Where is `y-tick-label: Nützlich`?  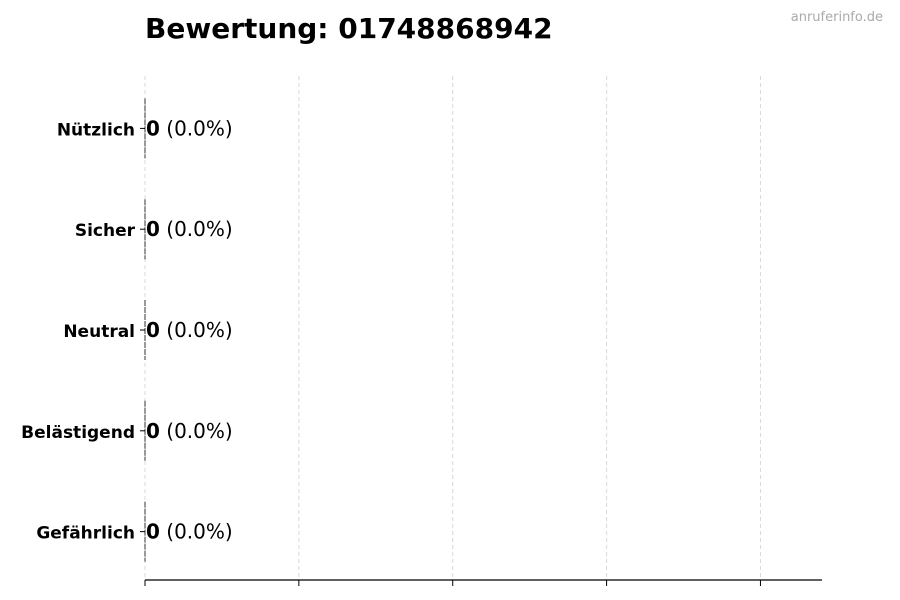 y-tick-label: Nützlich is located at coordinates (96, 130).